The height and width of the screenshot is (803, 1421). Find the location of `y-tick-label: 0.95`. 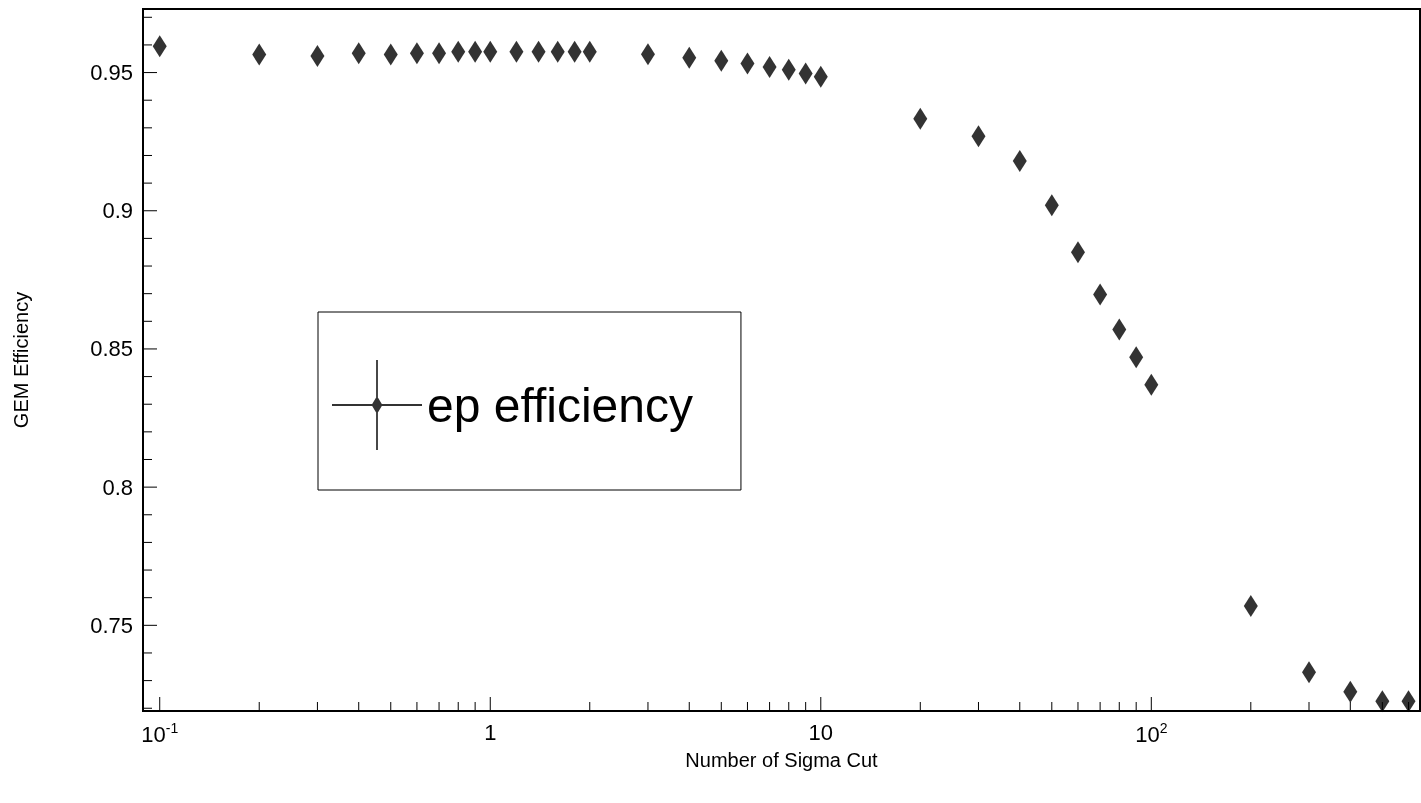

y-tick-label: 0.95 is located at coordinates (111, 73).